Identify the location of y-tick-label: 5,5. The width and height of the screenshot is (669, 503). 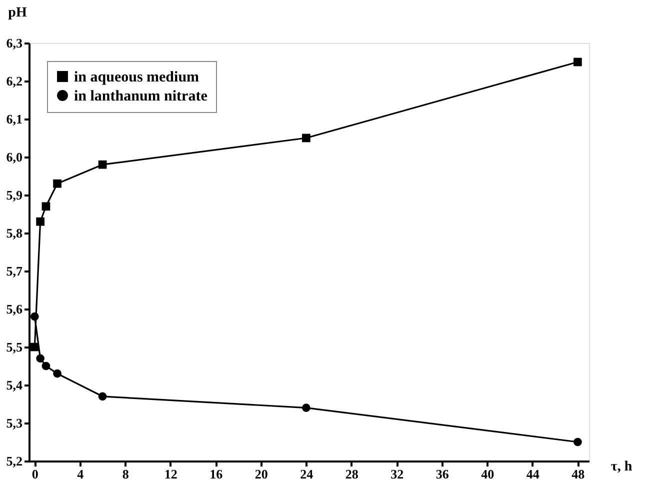
(14, 347).